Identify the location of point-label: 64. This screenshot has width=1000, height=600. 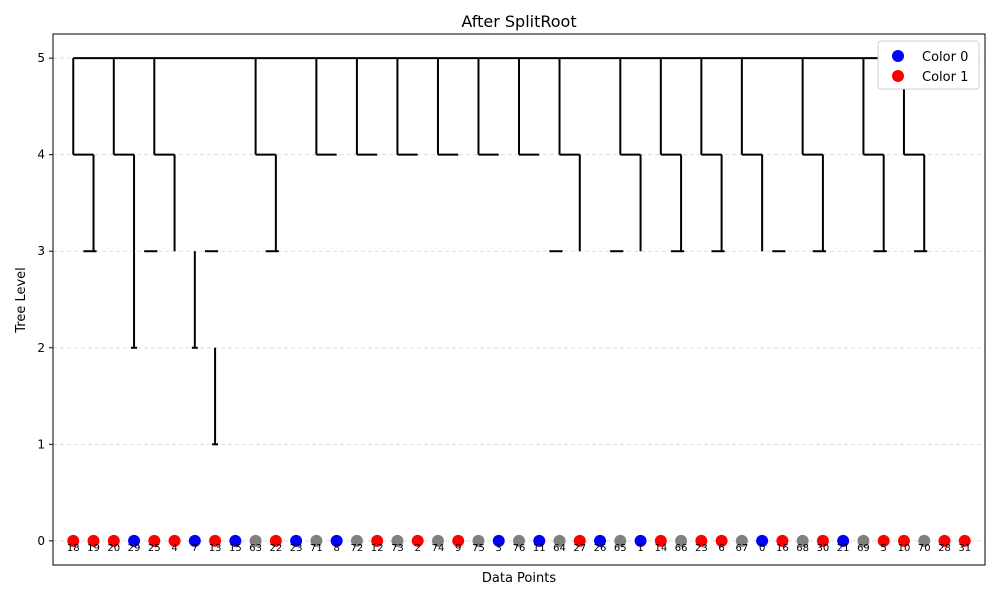
(559, 548).